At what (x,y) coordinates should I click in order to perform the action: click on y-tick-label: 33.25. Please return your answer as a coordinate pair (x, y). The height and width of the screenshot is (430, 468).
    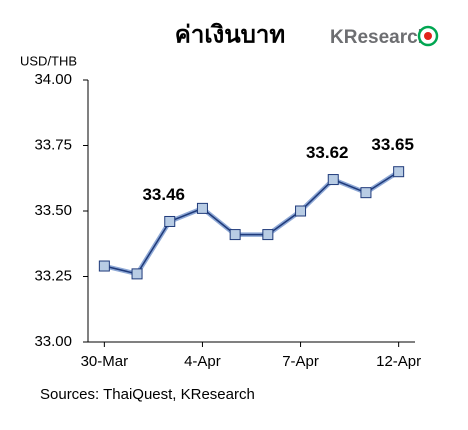
    Looking at the image, I should click on (53, 275).